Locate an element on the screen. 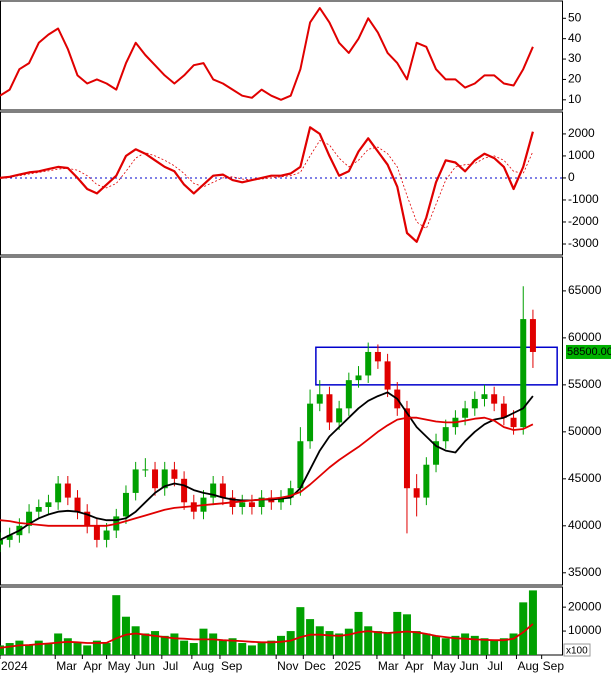 The height and width of the screenshot is (674, 611). y-tick-label: 1000 is located at coordinates (581, 155).